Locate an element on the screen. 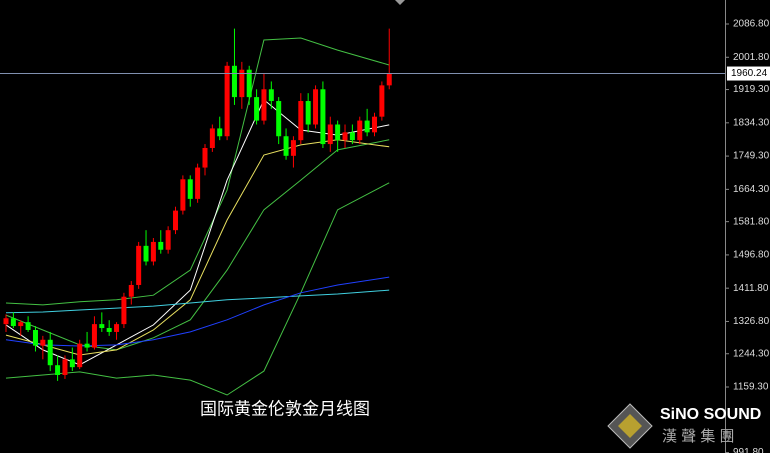  y-tick-label: 2086.80 is located at coordinates (751, 24).